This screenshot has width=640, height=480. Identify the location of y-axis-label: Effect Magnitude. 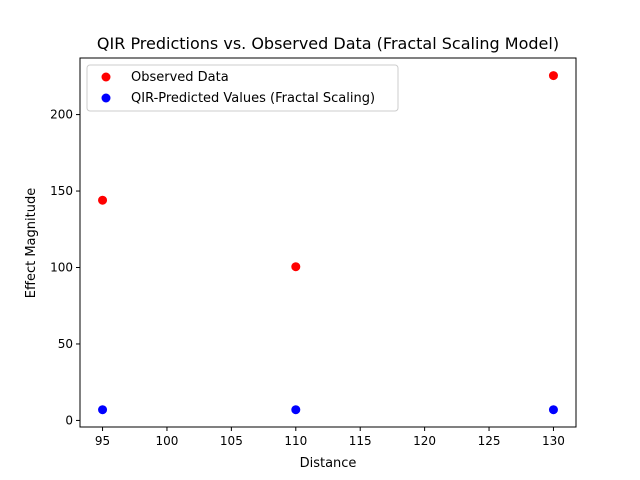
(31, 243).